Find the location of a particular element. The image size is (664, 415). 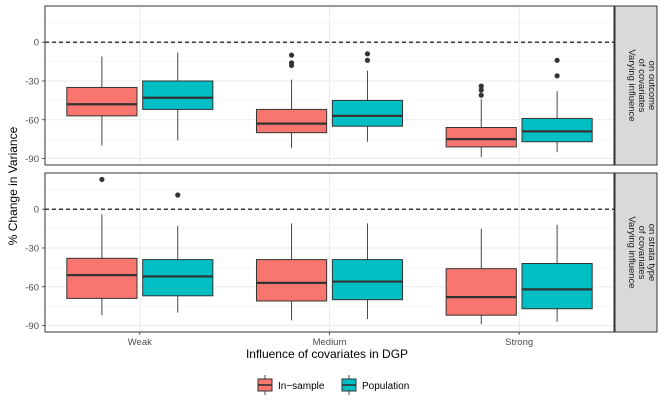

x-axis: Weak Medium Strong is located at coordinates (330, 340).